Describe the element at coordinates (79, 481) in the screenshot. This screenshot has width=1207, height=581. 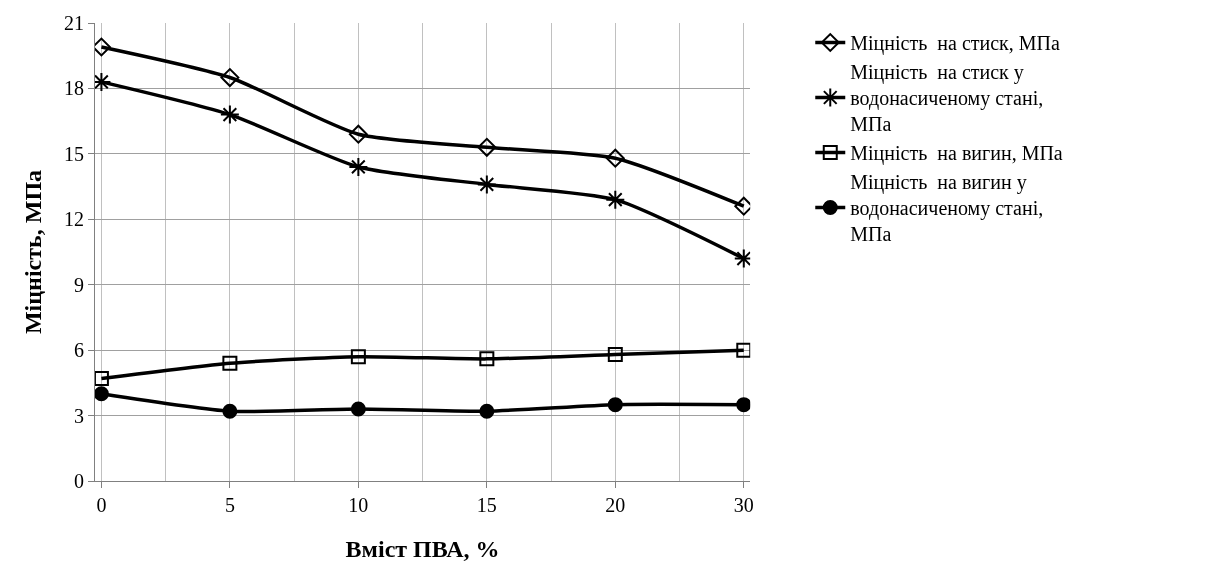
I see `y-tick-label: 0` at that location.